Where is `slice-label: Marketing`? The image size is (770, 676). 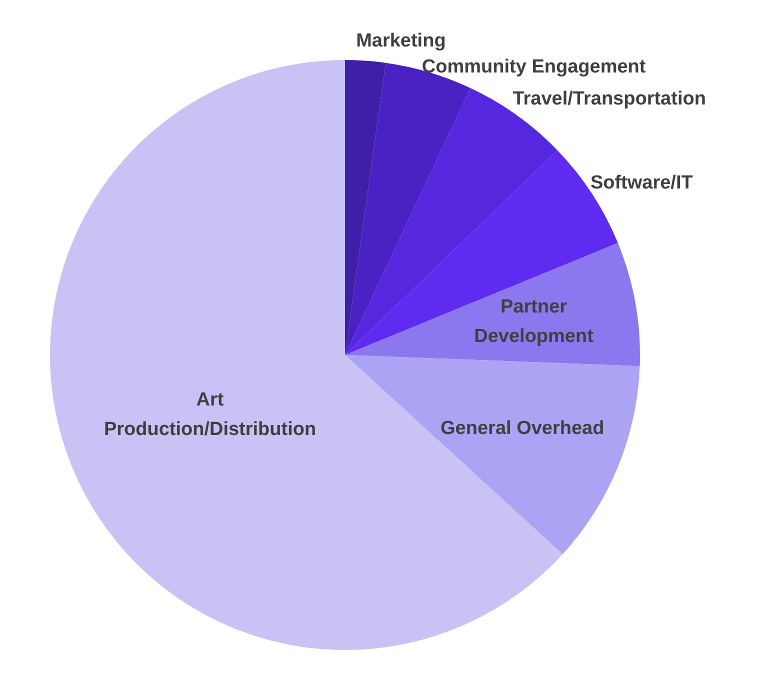 slice-label: Marketing is located at coordinates (401, 41).